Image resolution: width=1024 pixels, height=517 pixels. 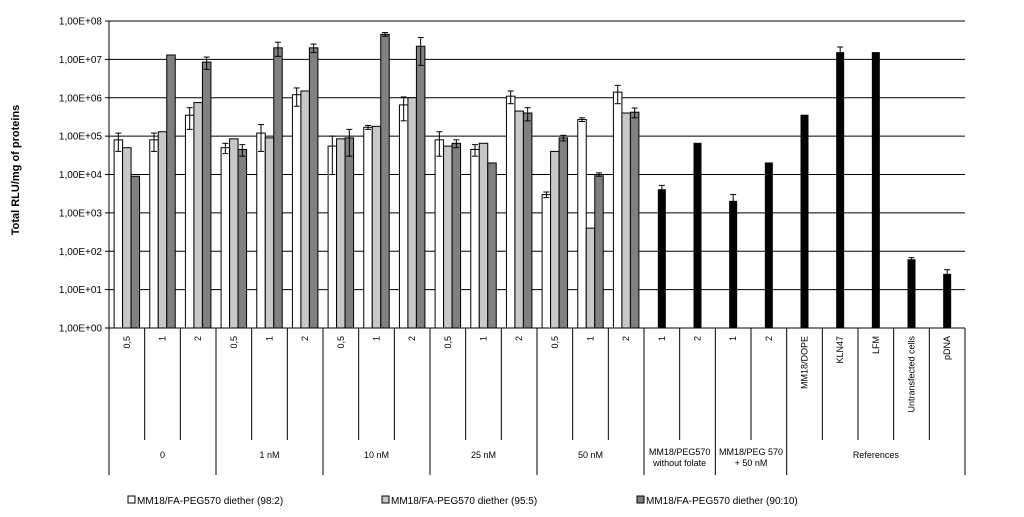 What do you see at coordinates (805, 362) in the screenshot?
I see `category-label: MM18/DOPE` at bounding box center [805, 362].